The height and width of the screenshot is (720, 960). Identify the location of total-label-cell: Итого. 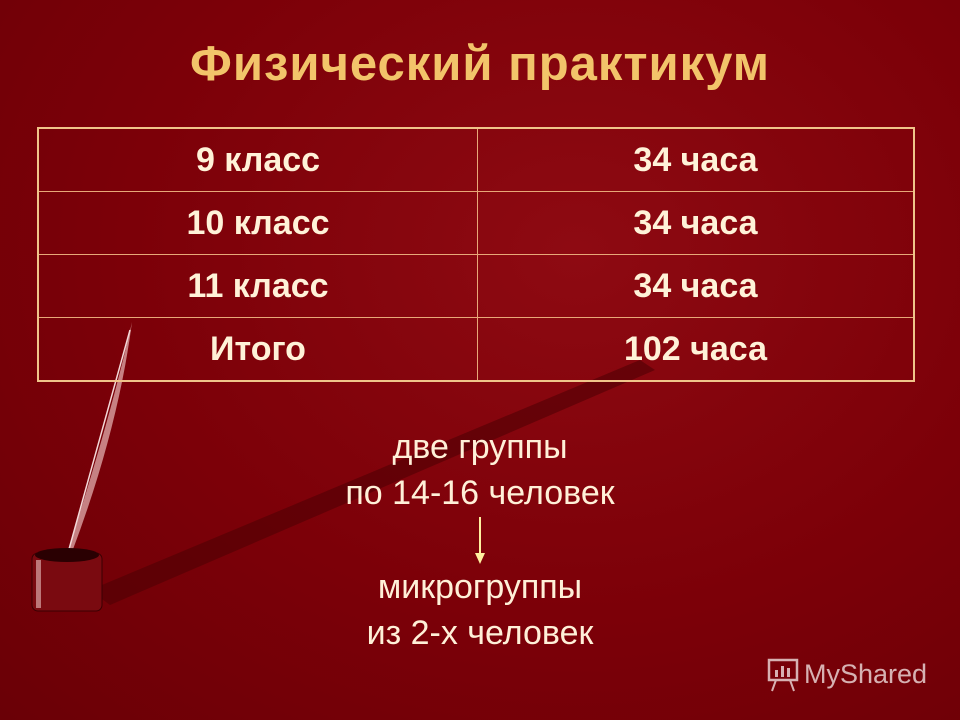
(257, 349).